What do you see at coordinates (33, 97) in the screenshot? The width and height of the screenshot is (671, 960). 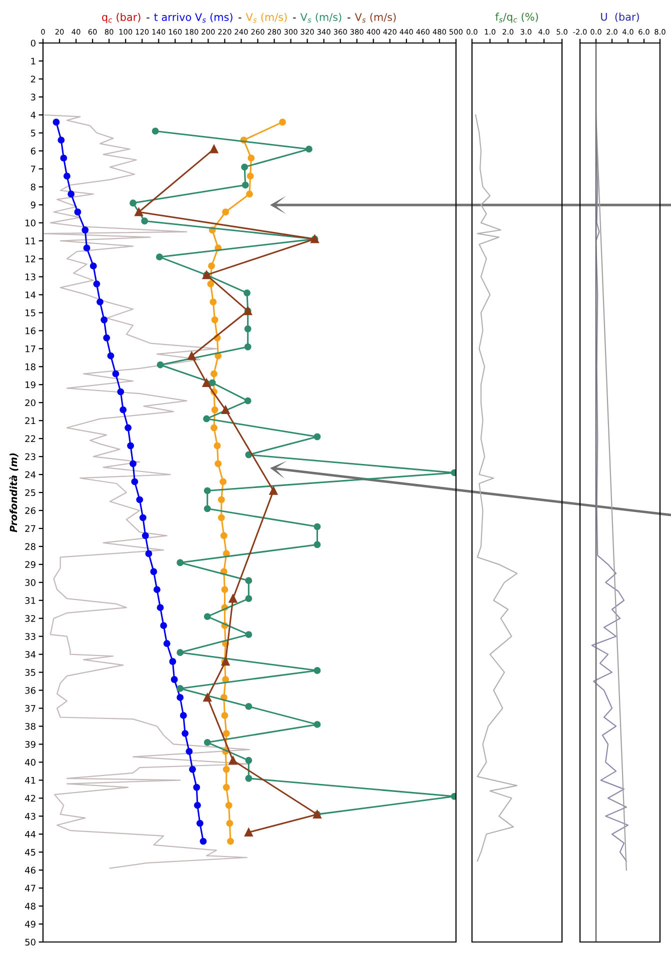 I see `y-tick-label: 3` at bounding box center [33, 97].